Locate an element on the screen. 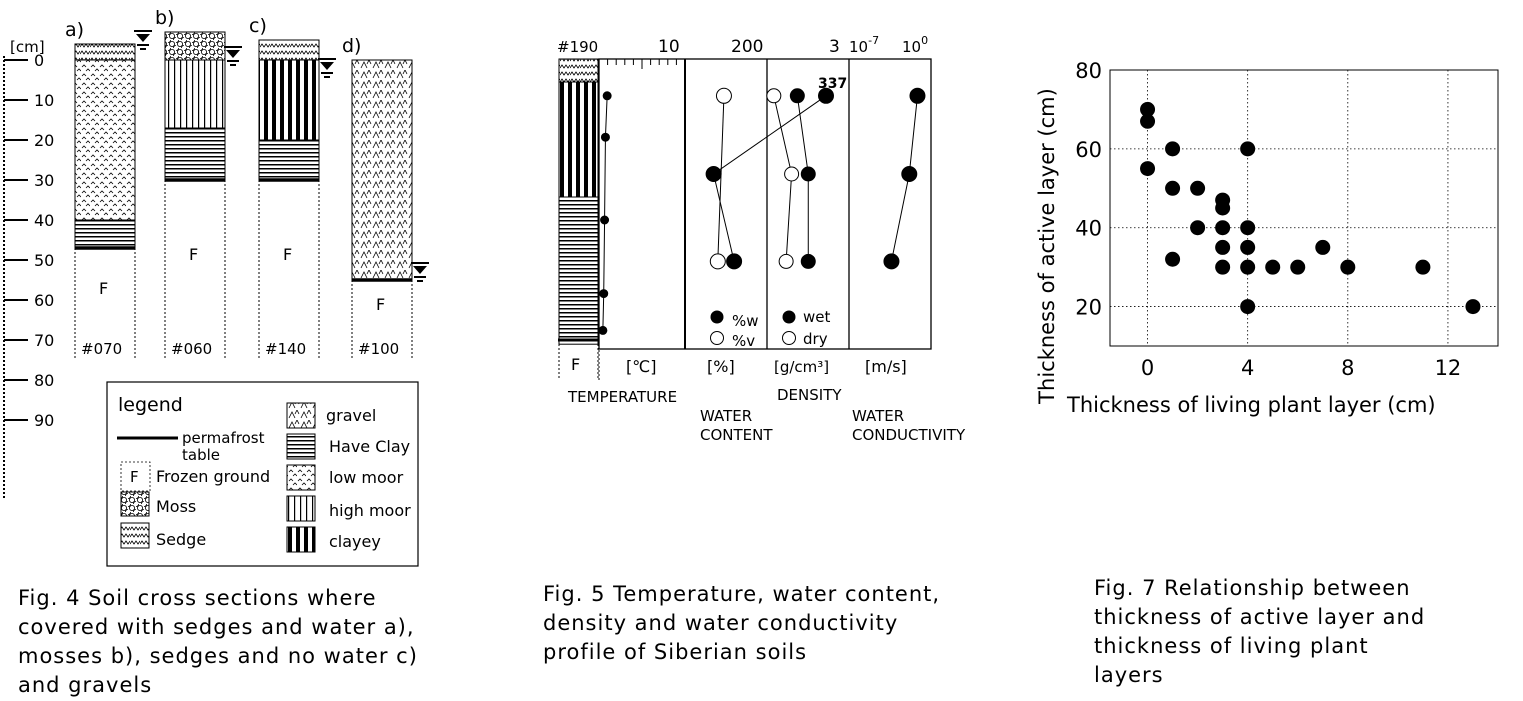 This screenshot has width=1523, height=701. depth-tick-label: 20 is located at coordinates (44, 140).